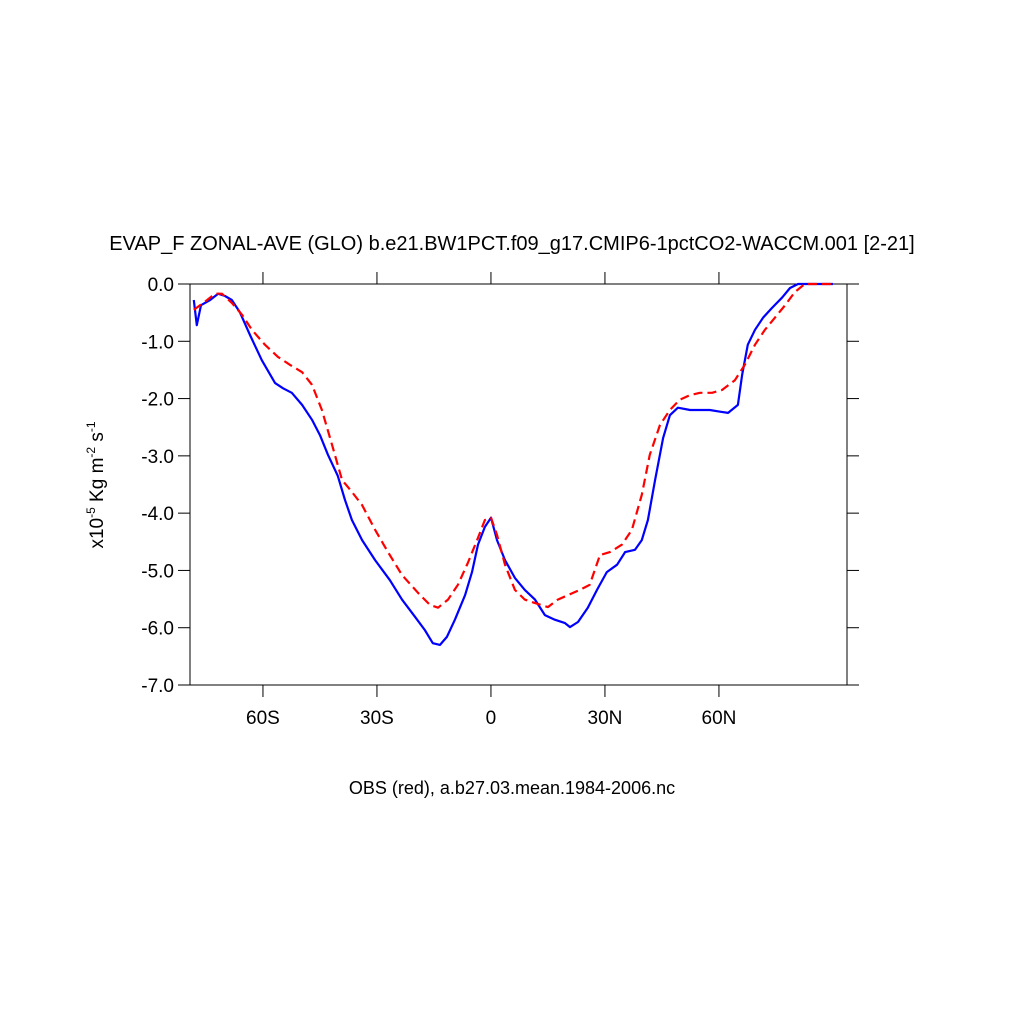 This screenshot has width=1024, height=1024. What do you see at coordinates (157, 629) in the screenshot?
I see `y-tick-label: -6.0` at bounding box center [157, 629].